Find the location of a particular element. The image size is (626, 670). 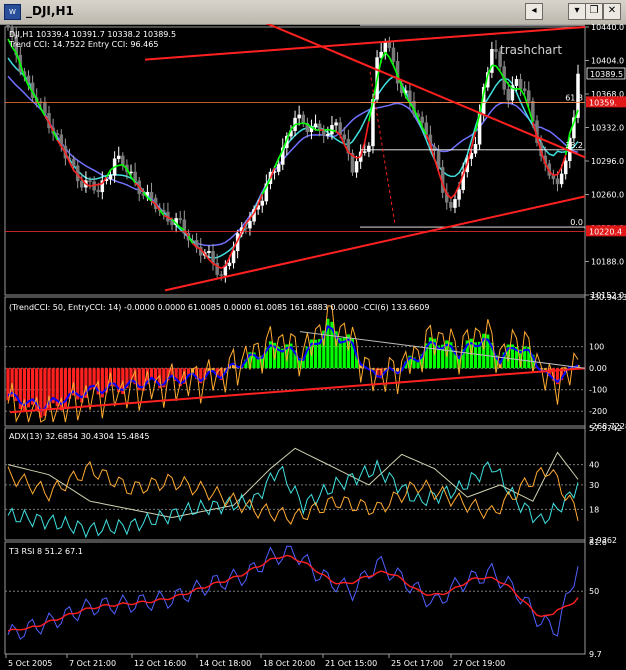

price-axis-label: 10332.0 is located at coordinates (607, 128).